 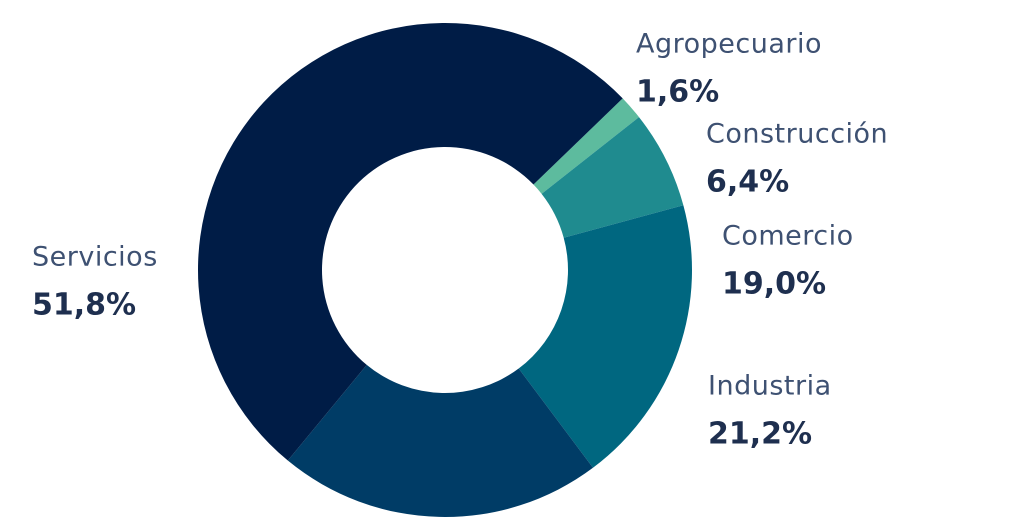 I want to click on slice-label: Industria, so click(x=770, y=386).